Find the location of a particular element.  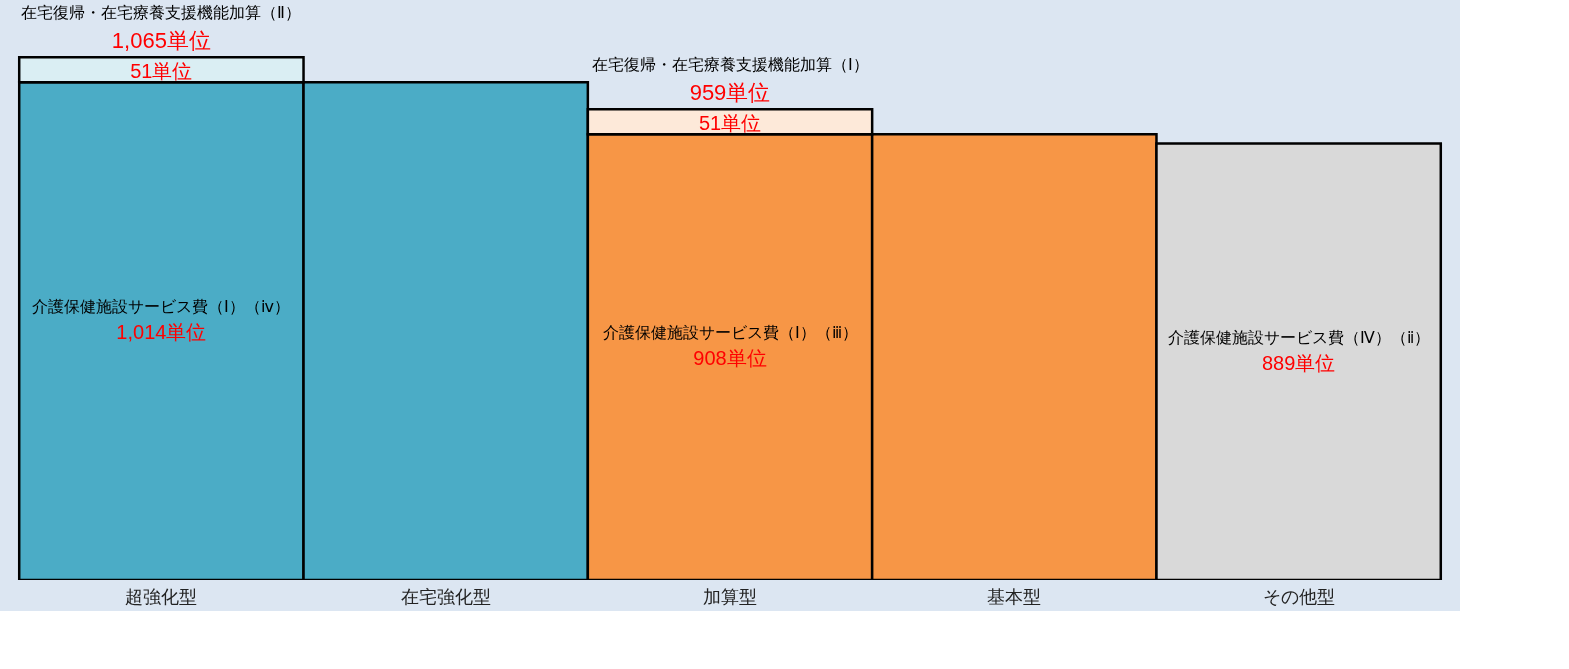

annotation: 介護保健施設サービス費（Ⅰ）（ⅳ） is located at coordinates (161, 307).